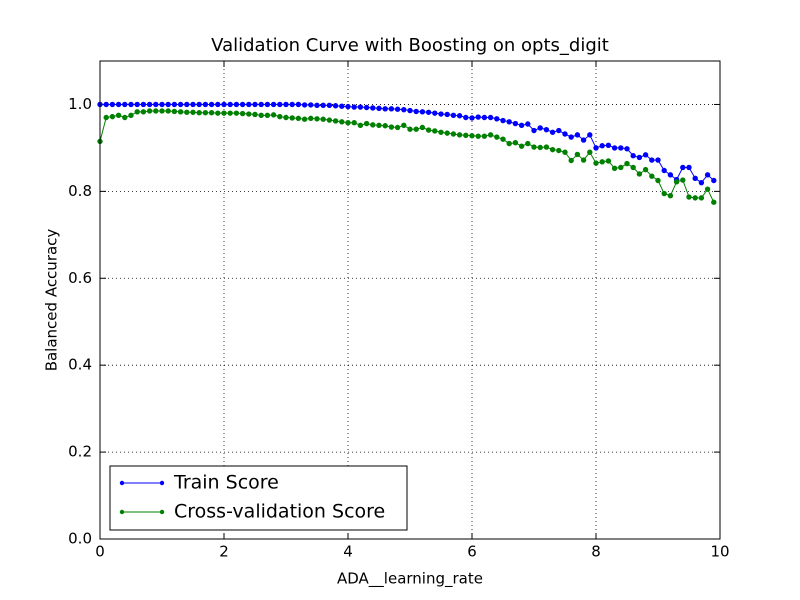  Describe the element at coordinates (279, 512) in the screenshot. I see `legend-label: Cross-validation Score` at that location.